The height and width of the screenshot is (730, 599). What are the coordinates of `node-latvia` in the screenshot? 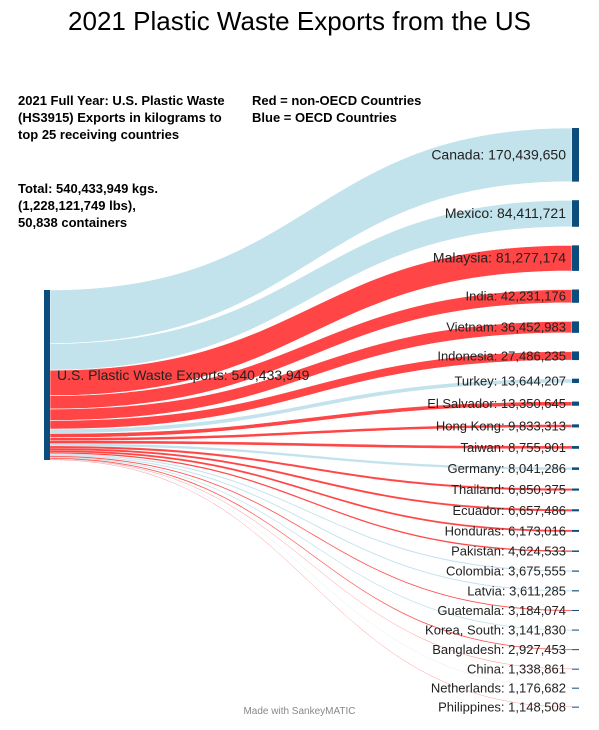 It's located at (575, 591).